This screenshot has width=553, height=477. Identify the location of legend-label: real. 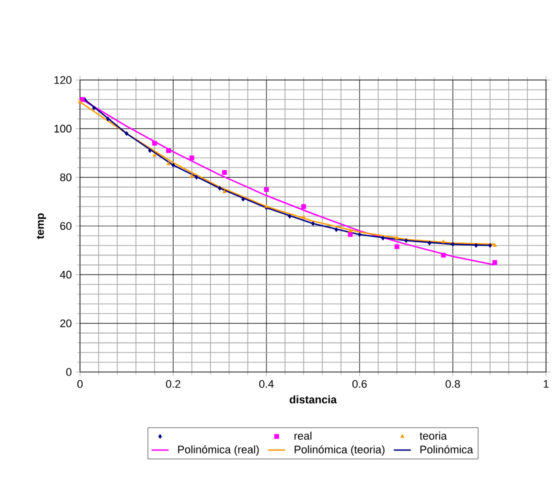
(303, 436).